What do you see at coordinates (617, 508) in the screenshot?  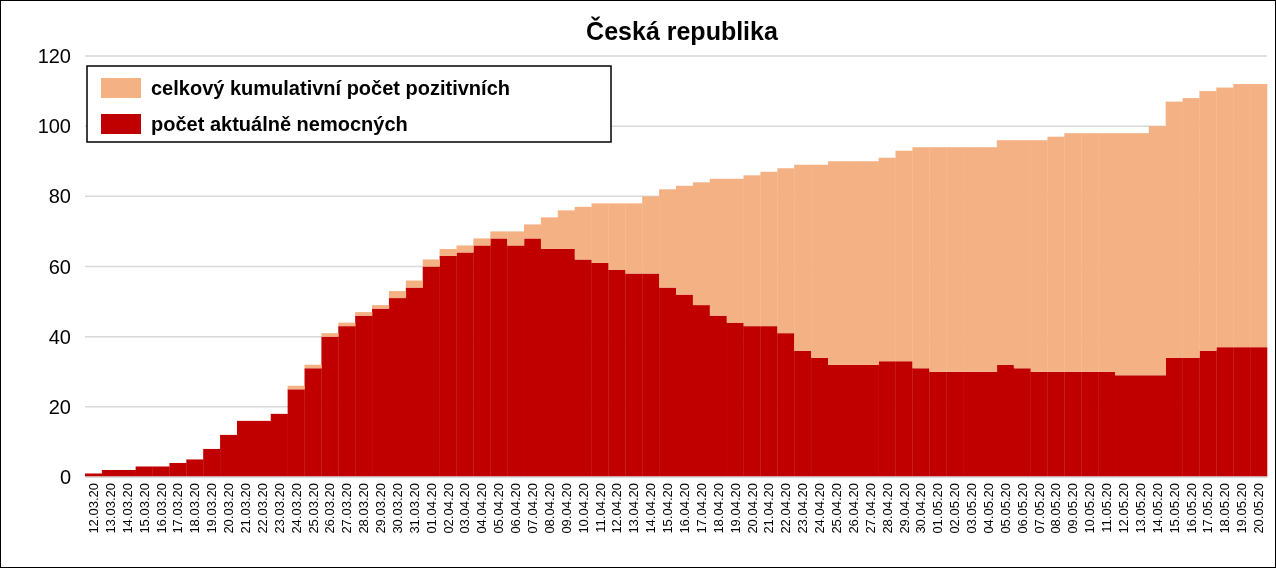 I see `x-tick-label: 12.04.20` at bounding box center [617, 508].